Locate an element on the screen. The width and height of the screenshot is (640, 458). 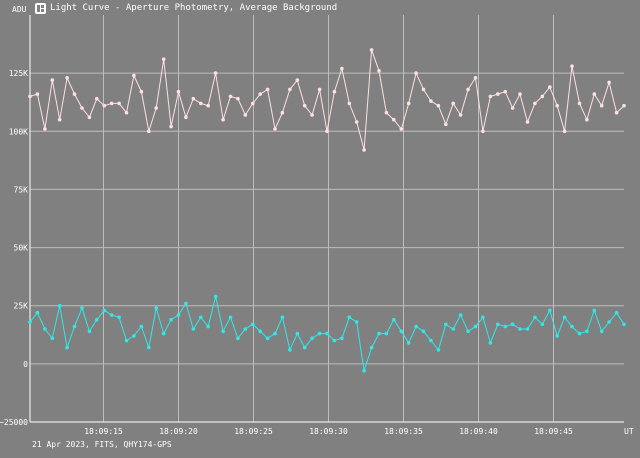
x-tick-label: 18:09:30 is located at coordinates (328, 431).